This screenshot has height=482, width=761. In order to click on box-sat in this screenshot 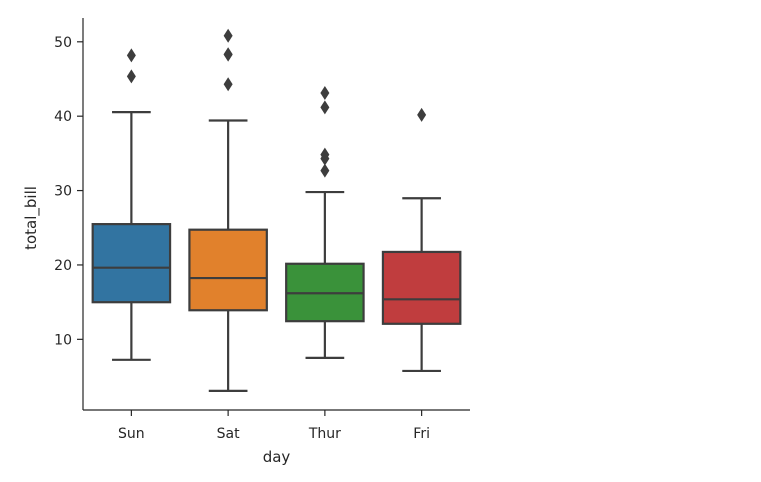, I will do `click(228, 210)`.